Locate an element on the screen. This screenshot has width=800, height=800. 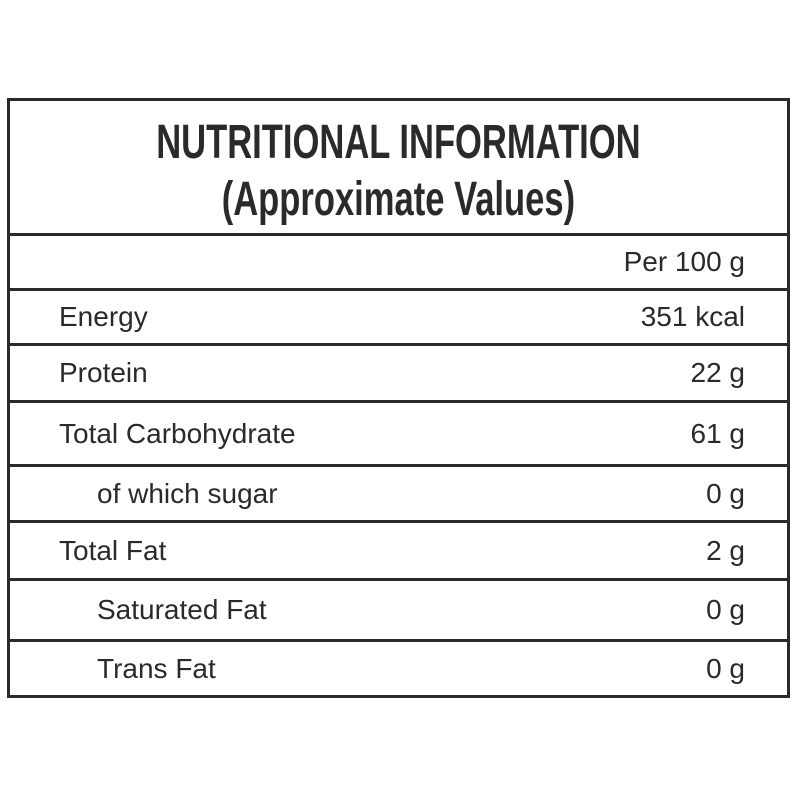
column-header-row: Per 100 g is located at coordinates (398, 263).